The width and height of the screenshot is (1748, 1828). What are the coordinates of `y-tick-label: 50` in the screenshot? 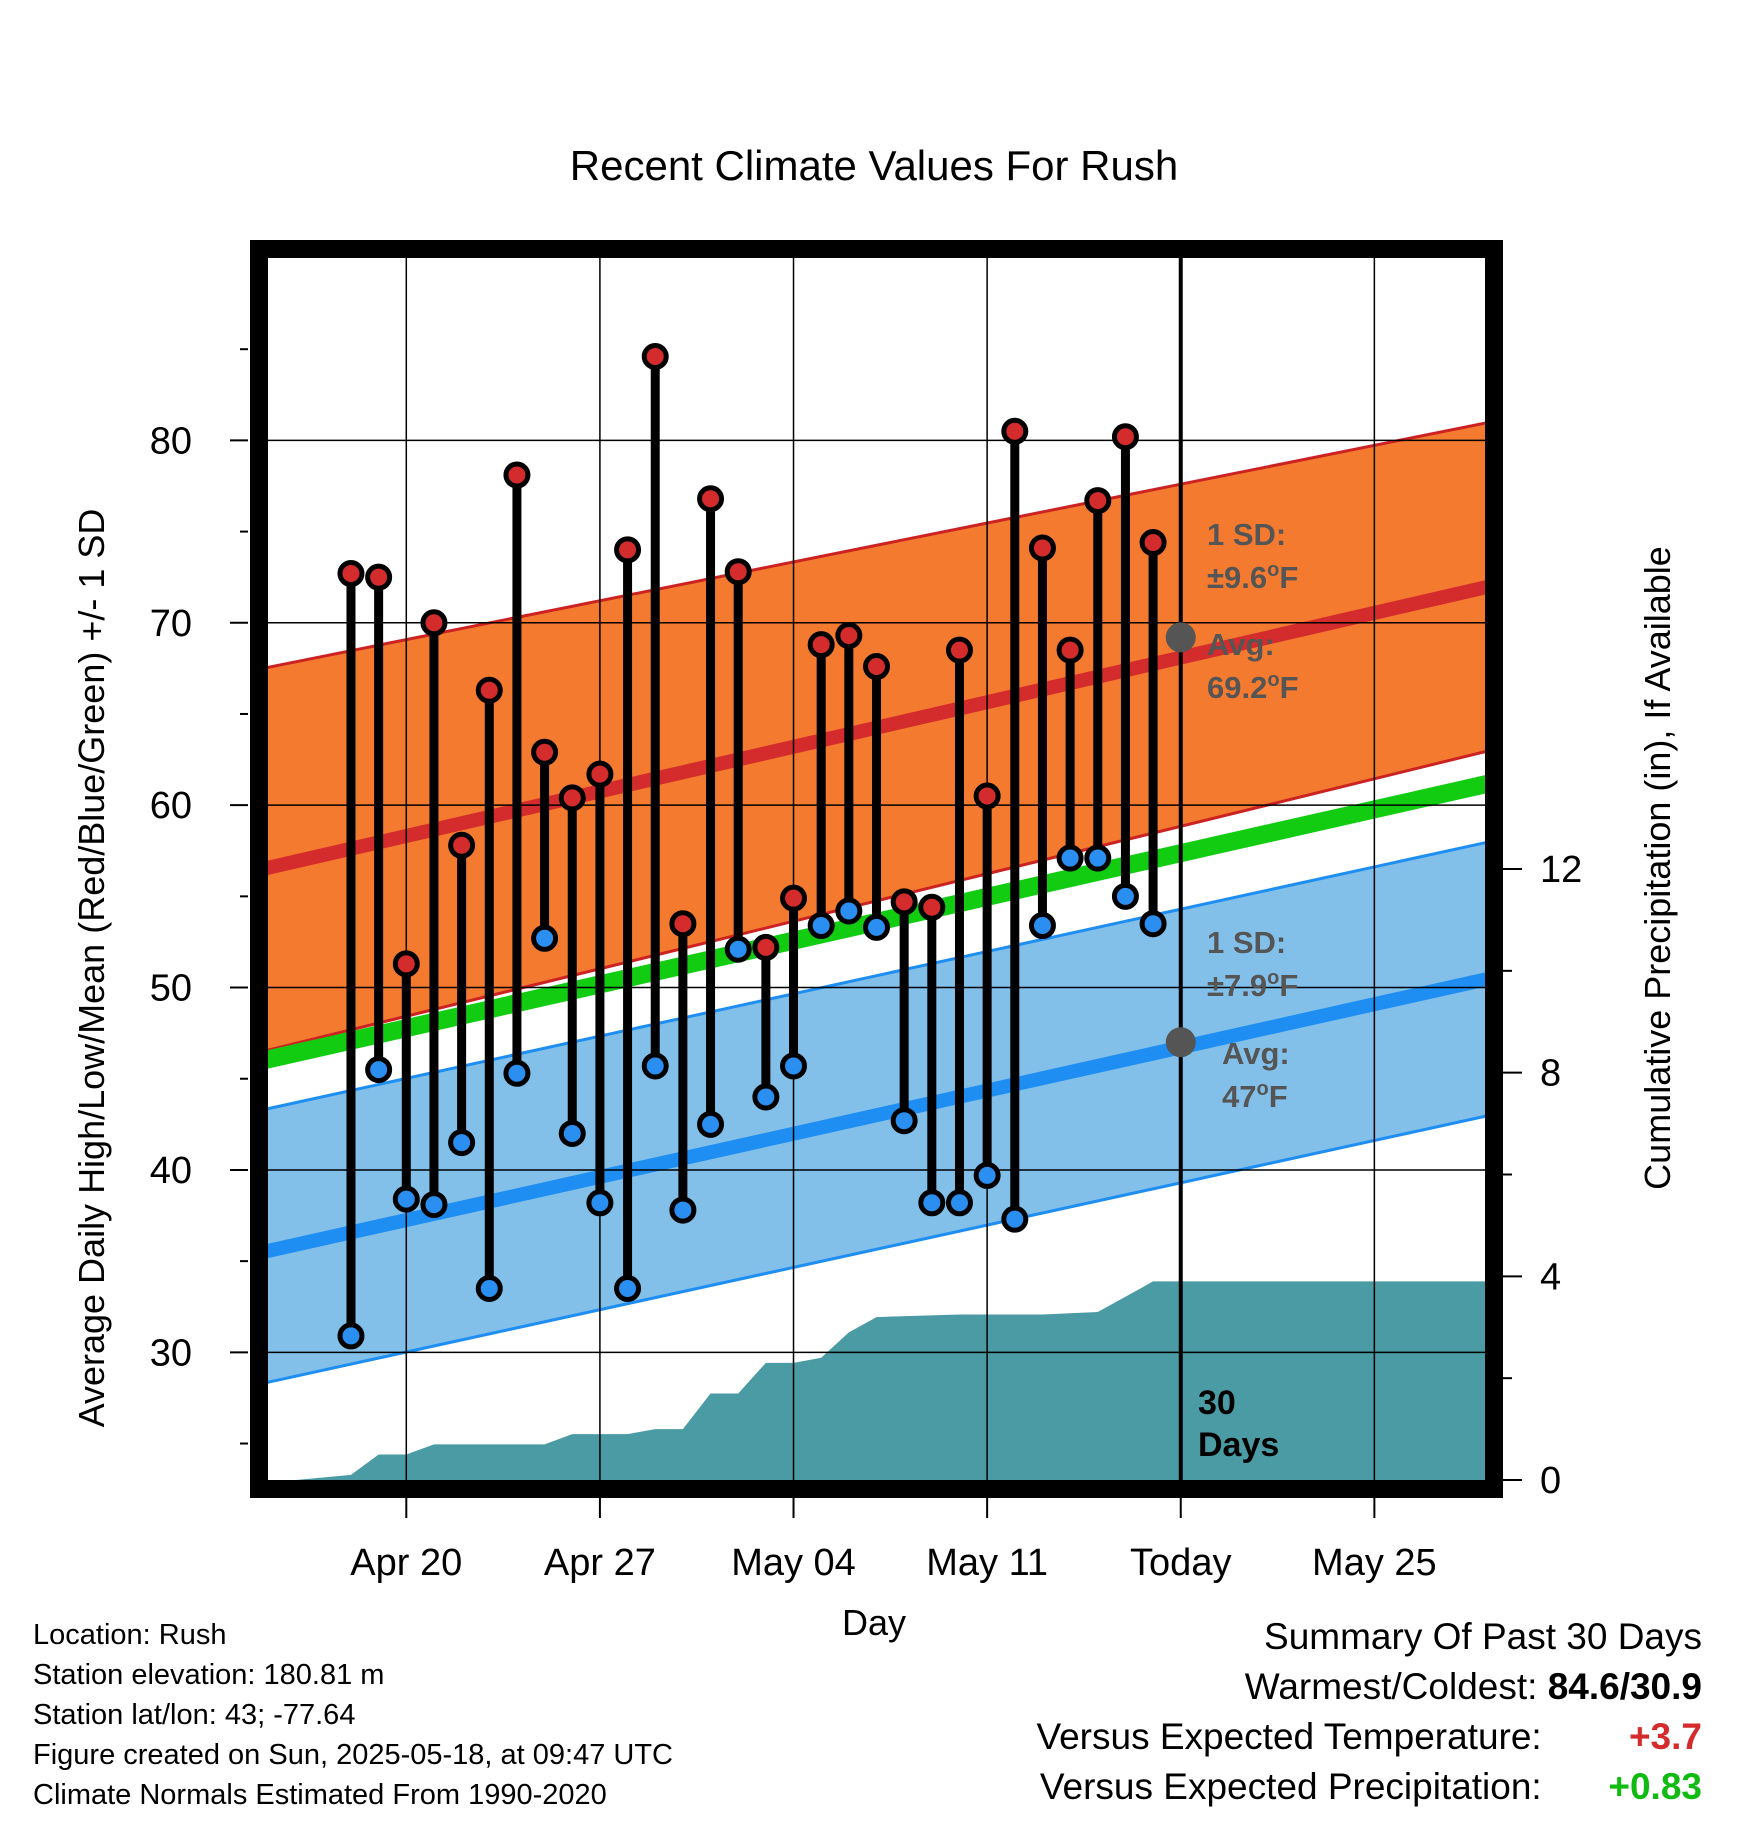 It's located at (171, 989).